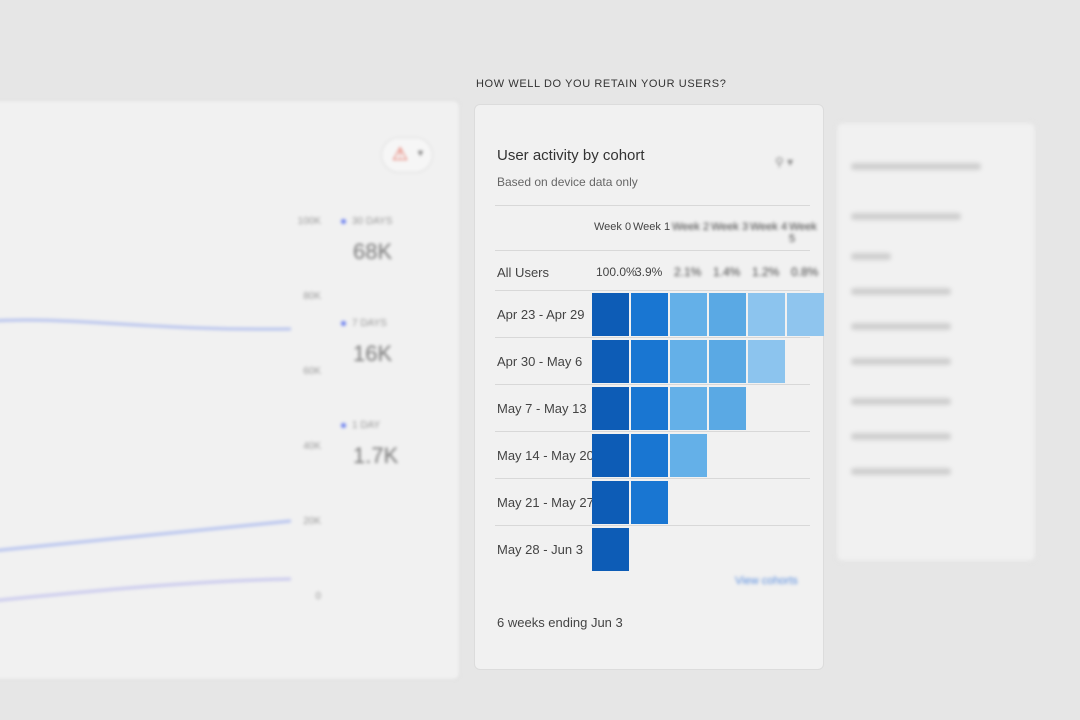 The width and height of the screenshot is (1080, 720). Describe the element at coordinates (688, 272) in the screenshot. I see `all-users-value: 2.1%` at that location.